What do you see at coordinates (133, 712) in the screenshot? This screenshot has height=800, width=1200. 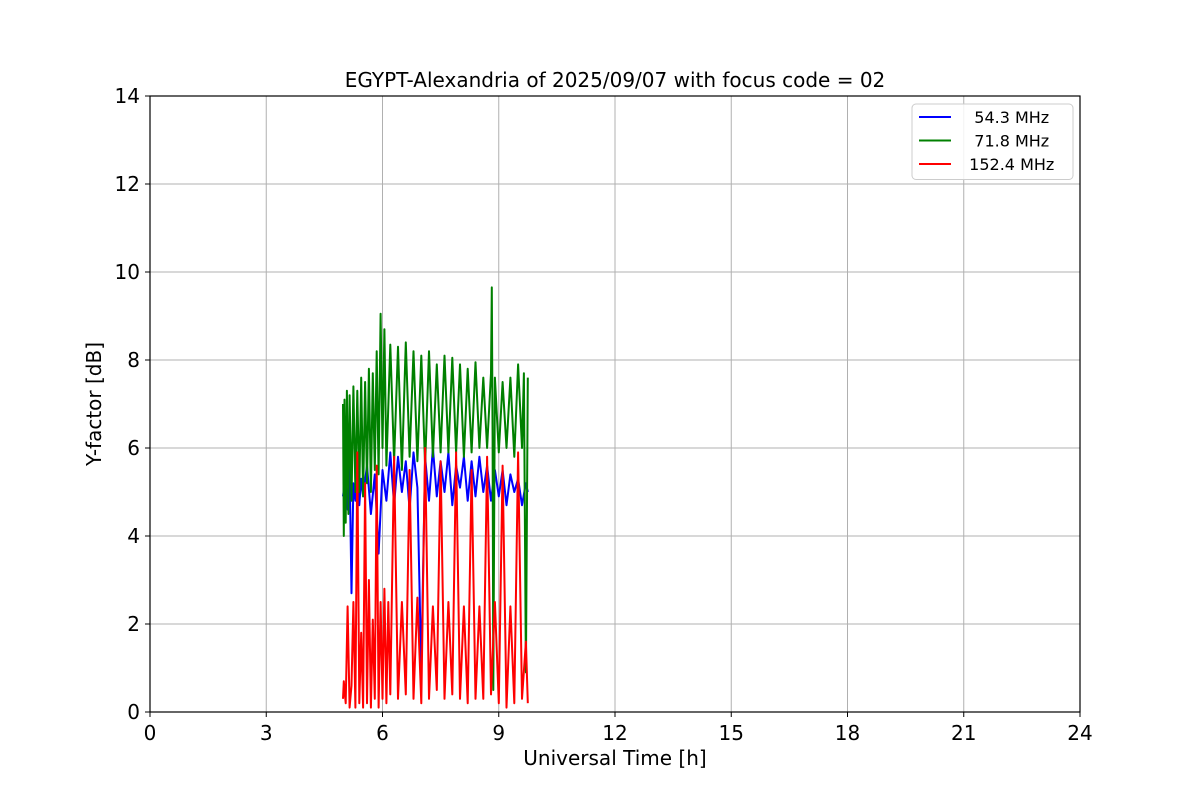 I see `y-tick-label: 0` at bounding box center [133, 712].